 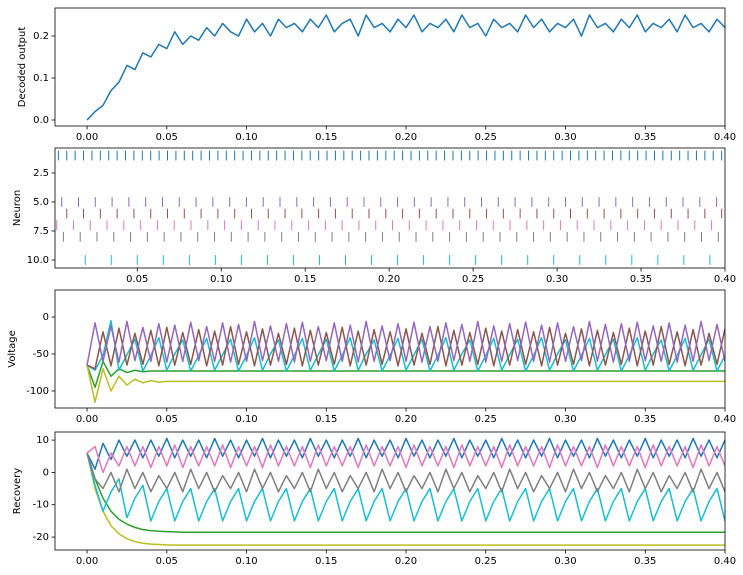 What do you see at coordinates (41, 537) in the screenshot?
I see `y-tick-label: -20` at bounding box center [41, 537].